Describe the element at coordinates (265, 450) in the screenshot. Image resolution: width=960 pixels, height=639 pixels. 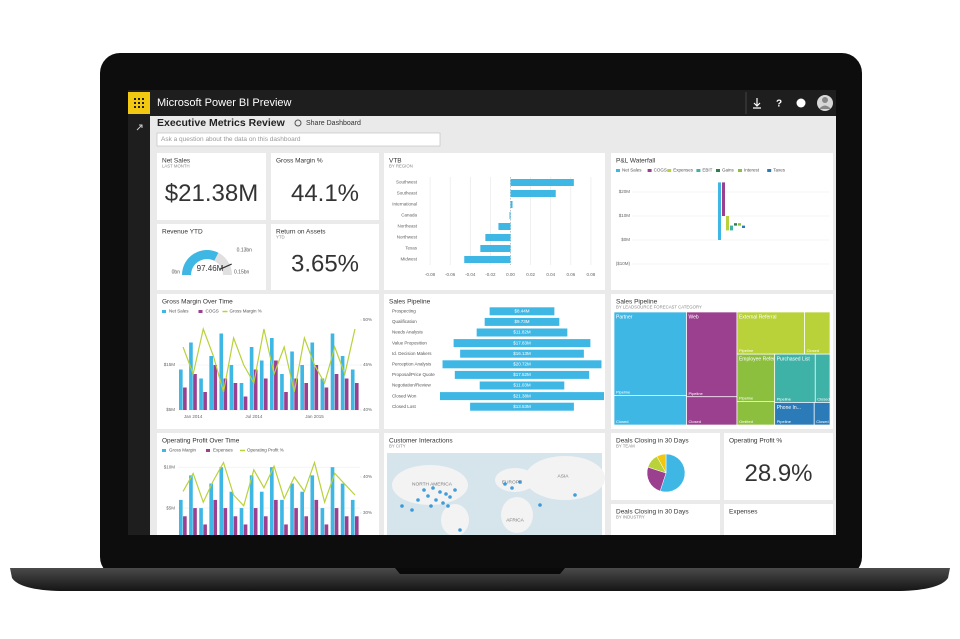
I see `legend-label: Operating Profit %` at that location.